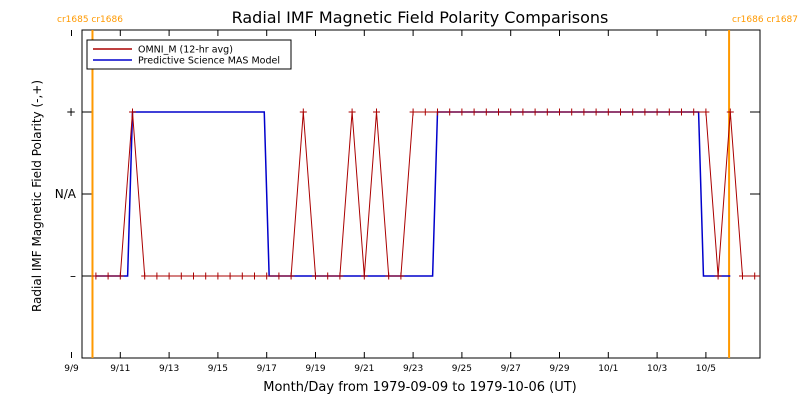  What do you see at coordinates (218, 369) in the screenshot?
I see `x-tick-label: 9/15` at bounding box center [218, 369].